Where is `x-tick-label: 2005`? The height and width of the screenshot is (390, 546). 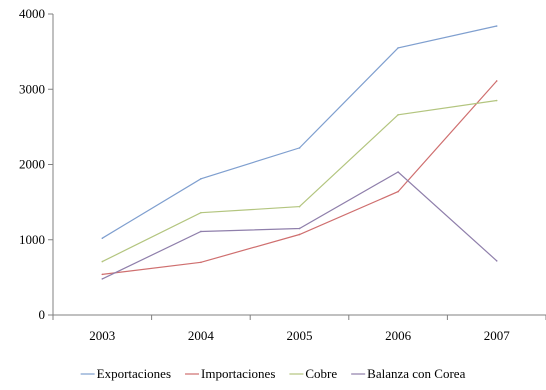
x-tick-label: 2005 is located at coordinates (300, 335).